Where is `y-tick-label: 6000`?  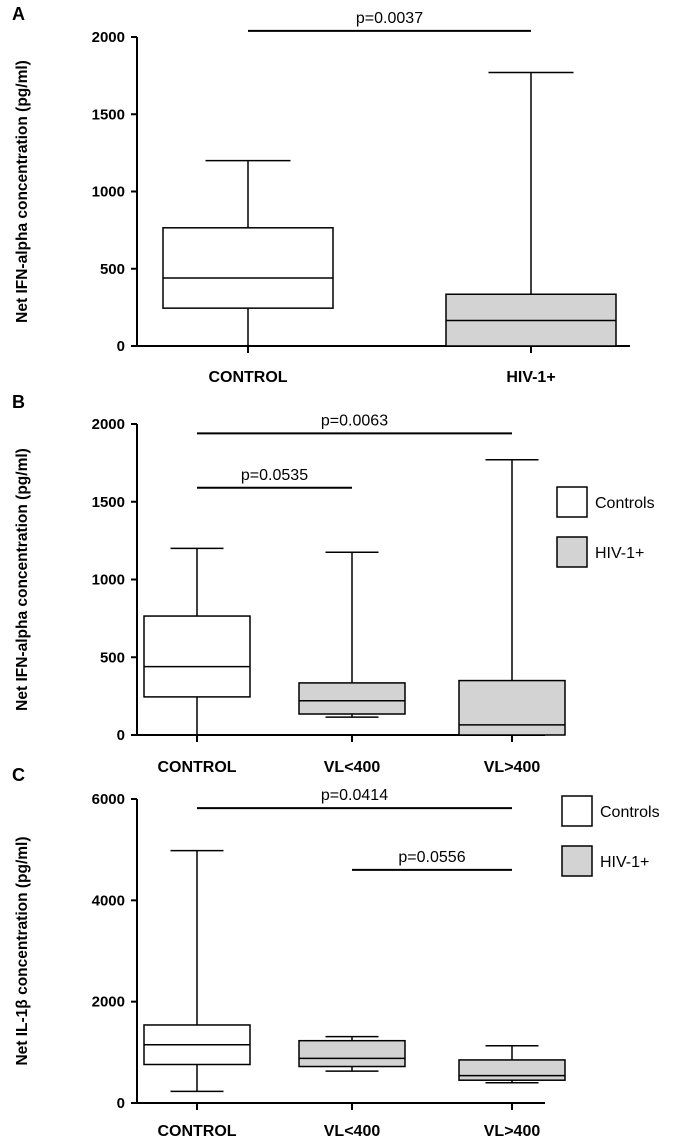
y-tick-label: 6000 is located at coordinates (108, 799).